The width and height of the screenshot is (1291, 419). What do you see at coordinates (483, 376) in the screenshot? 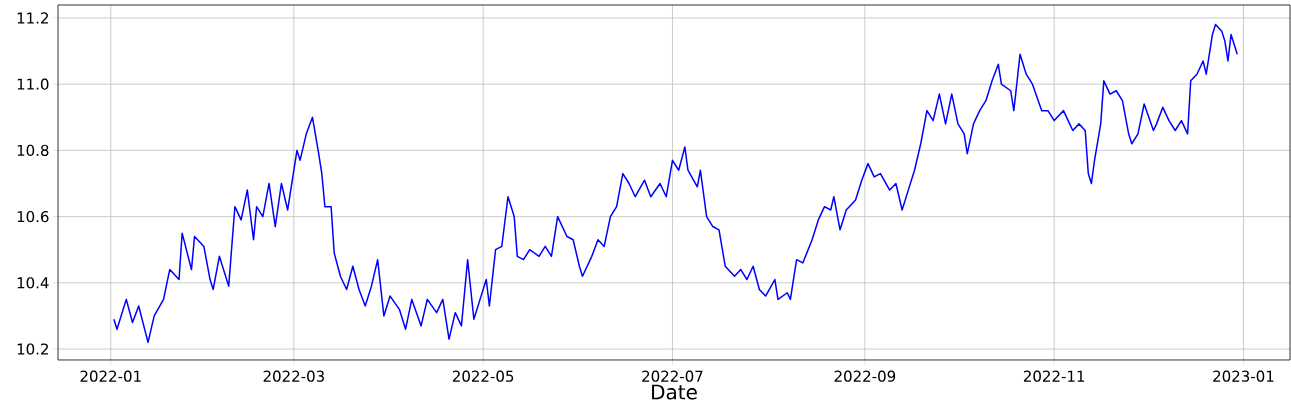
I see `x-tick-label: 2022-05` at bounding box center [483, 376].